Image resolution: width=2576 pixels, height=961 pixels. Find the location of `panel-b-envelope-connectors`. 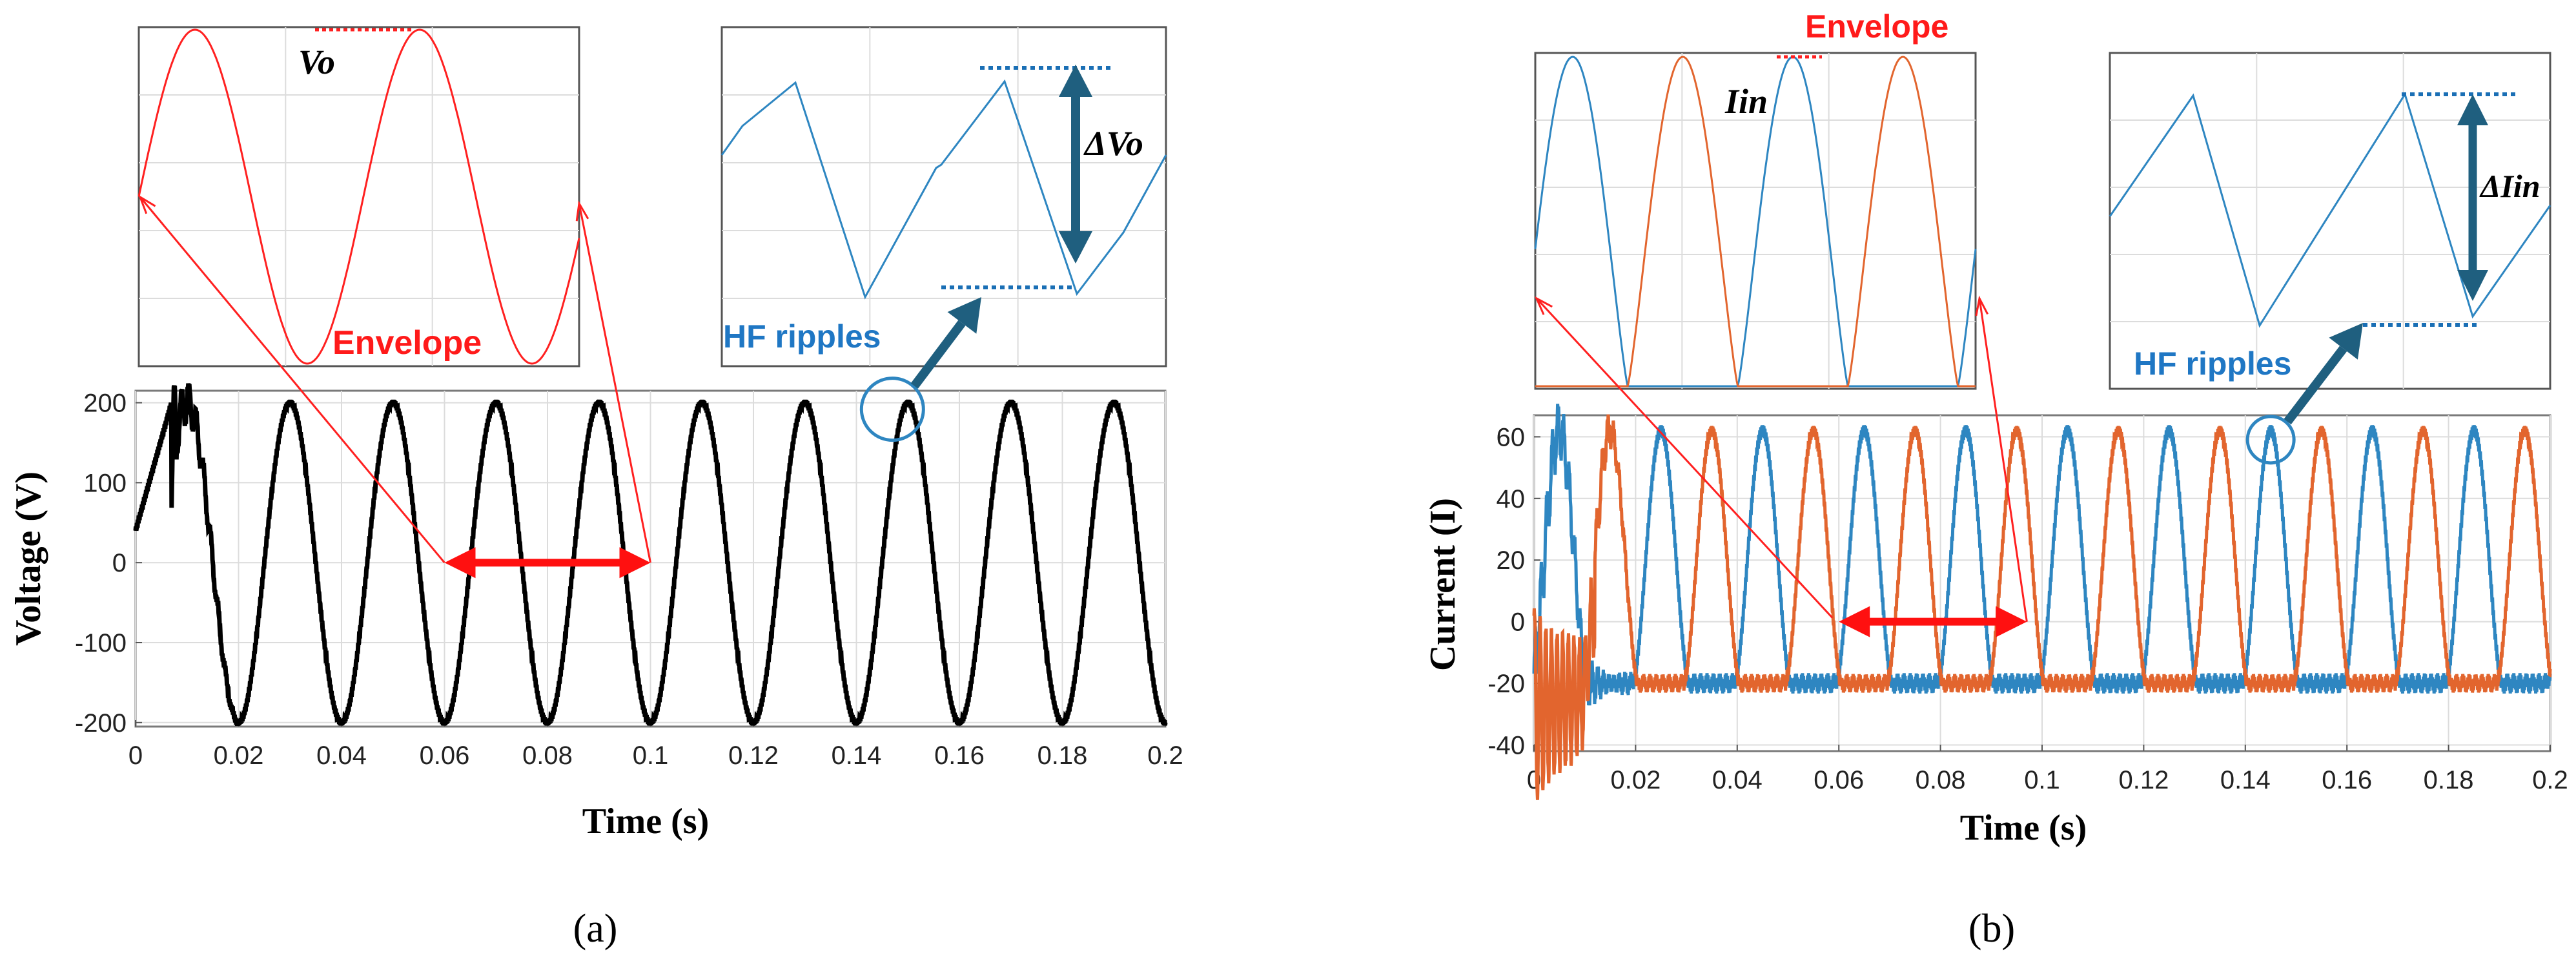

panel-b-envelope-connectors is located at coordinates (1781, 458).